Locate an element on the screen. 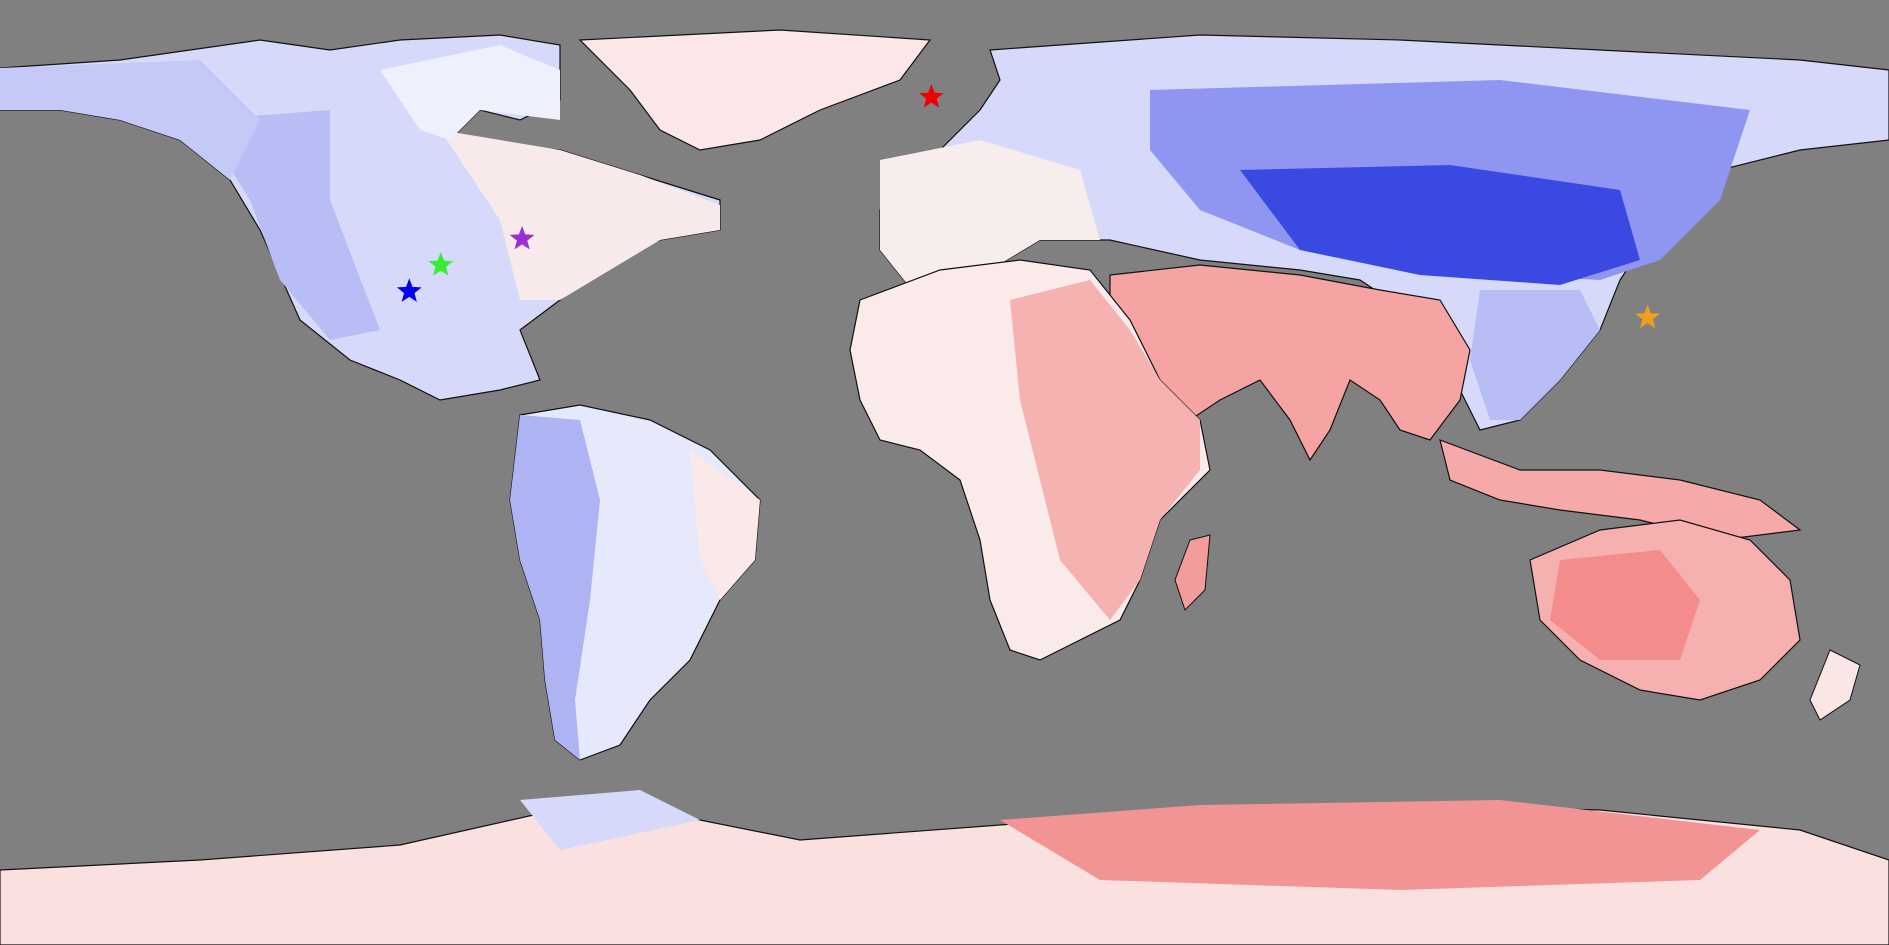  north-america-east-band is located at coordinates (580, 215).